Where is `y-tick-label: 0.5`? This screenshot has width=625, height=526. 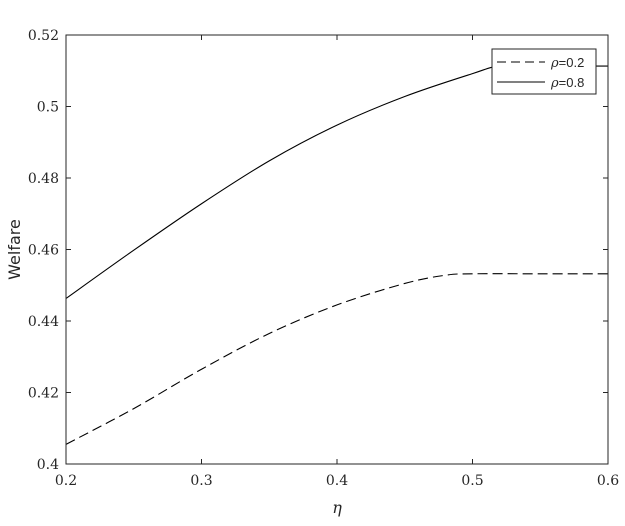 y-tick-label: 0.5 is located at coordinates (48, 108).